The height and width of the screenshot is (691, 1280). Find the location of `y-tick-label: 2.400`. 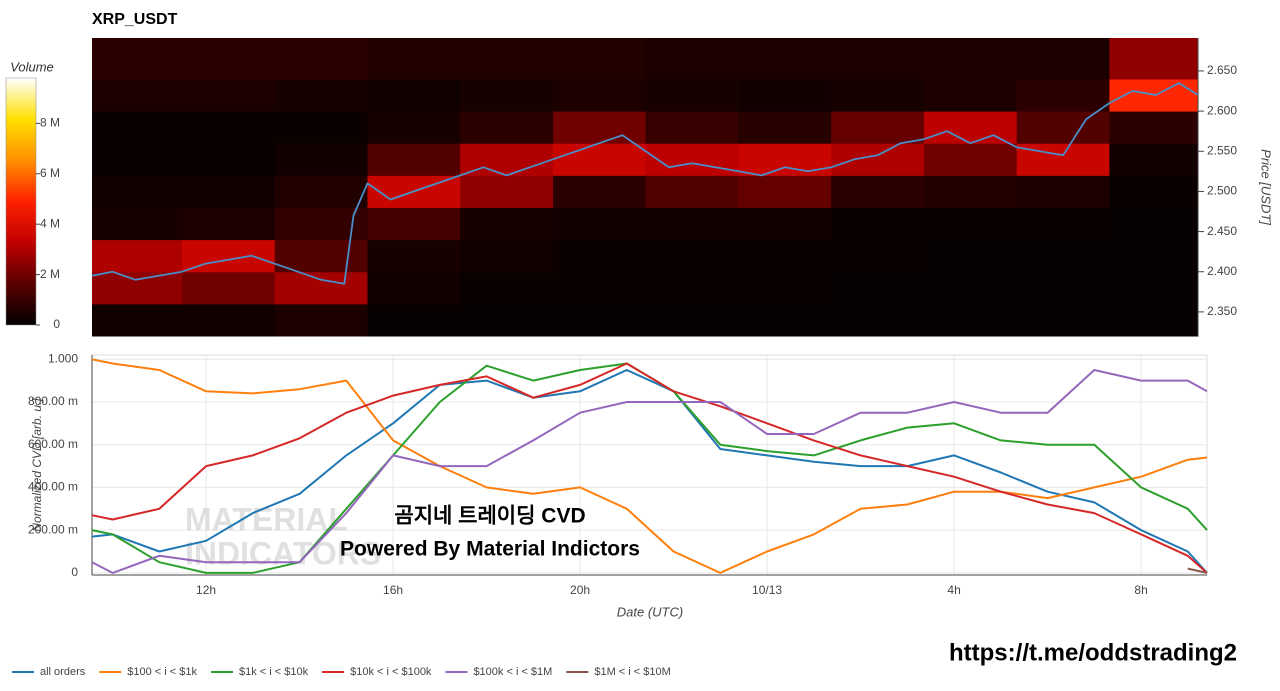

y-tick-label: 2.400 is located at coordinates (1222, 271).